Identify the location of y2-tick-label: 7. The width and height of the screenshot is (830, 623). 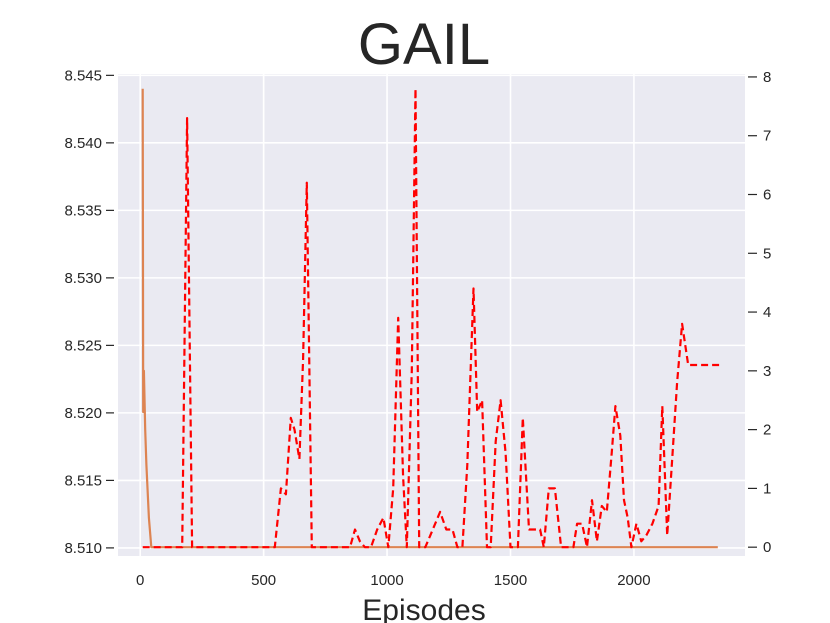
(767, 136).